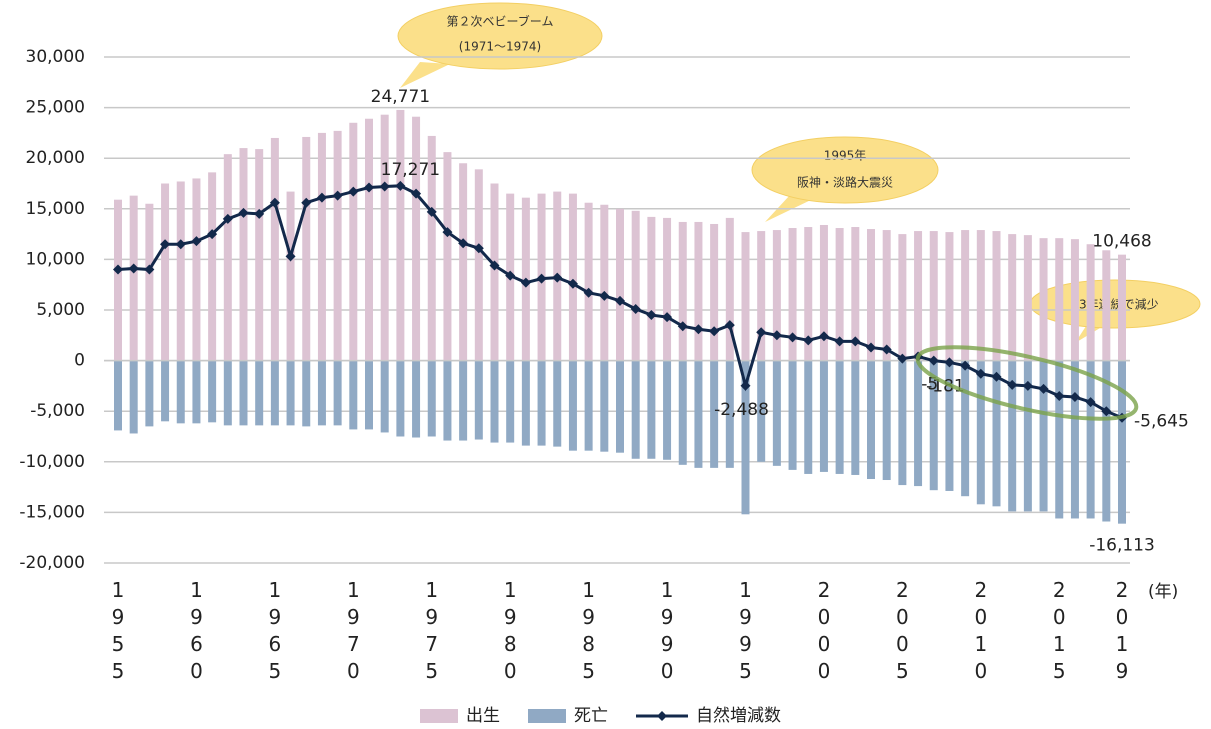  What do you see at coordinates (439, 716) in the screenshot?
I see `legend-swatch` at bounding box center [439, 716].